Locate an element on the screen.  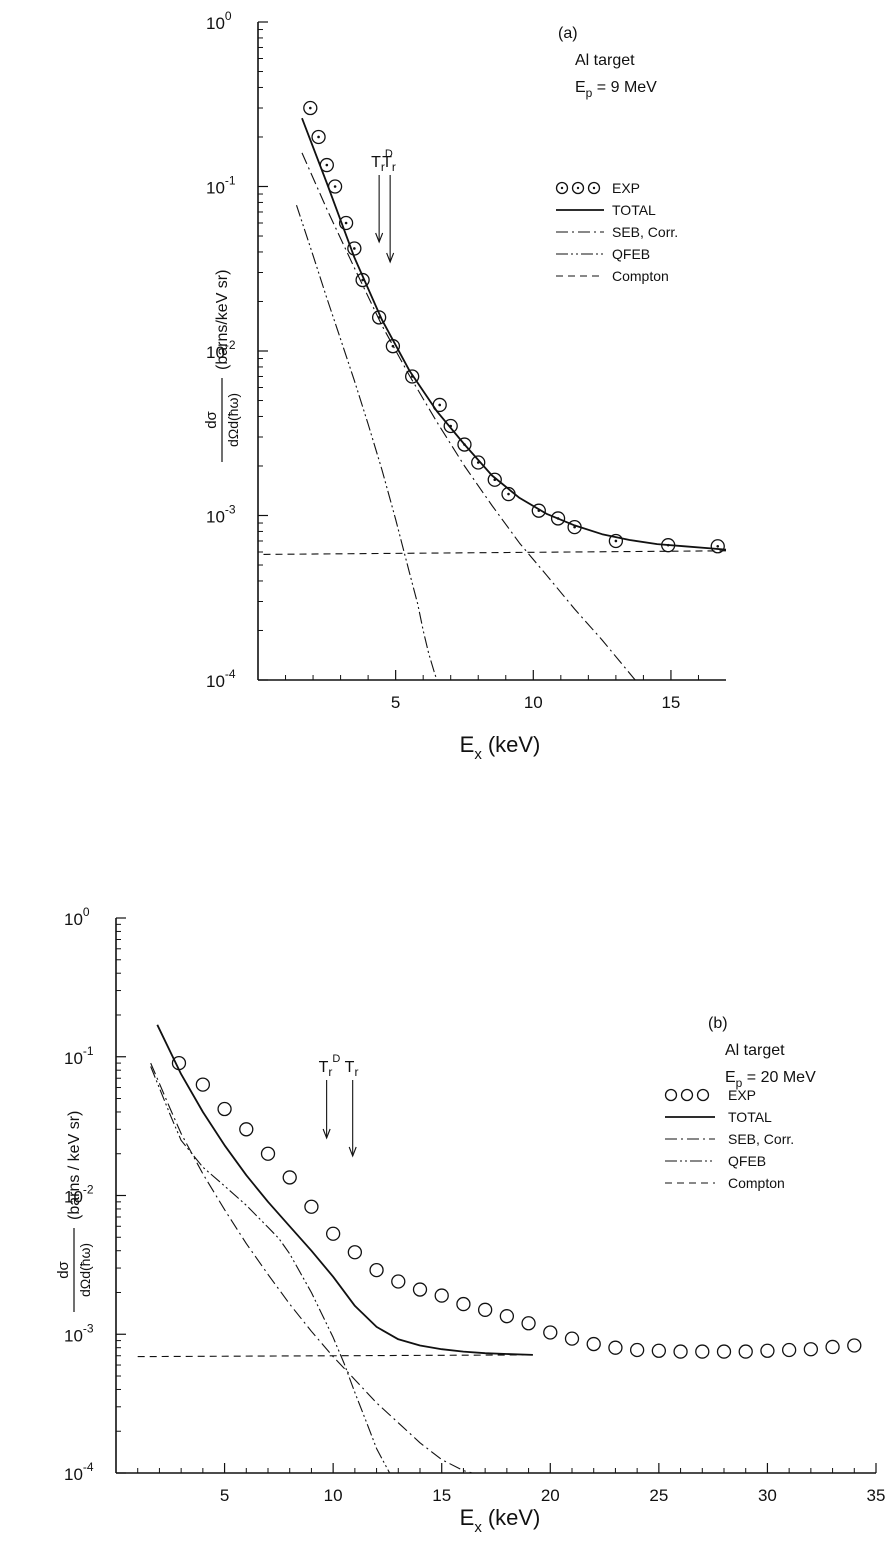
series-line-qfeb is located at coordinates (270, 1270).